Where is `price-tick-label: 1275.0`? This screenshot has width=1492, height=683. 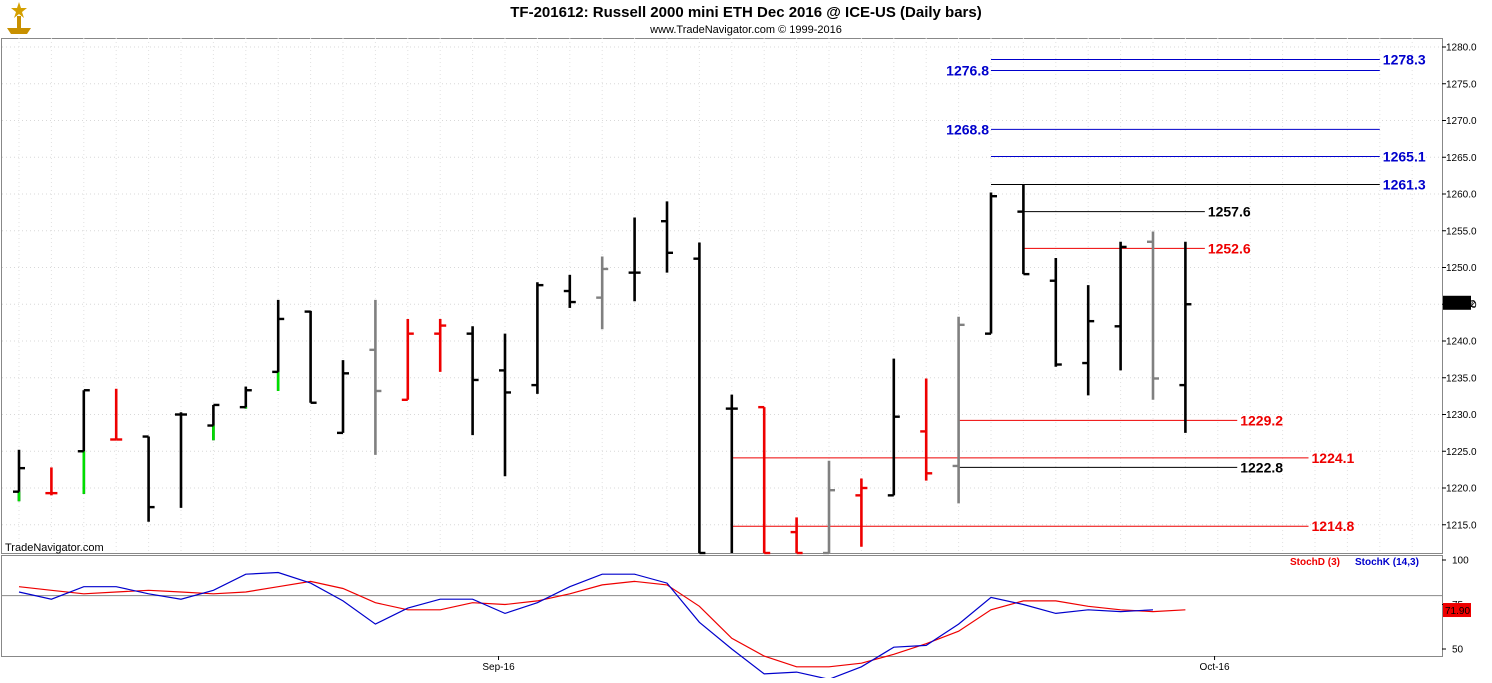
price-tick-label: 1275.0 is located at coordinates (1461, 84).